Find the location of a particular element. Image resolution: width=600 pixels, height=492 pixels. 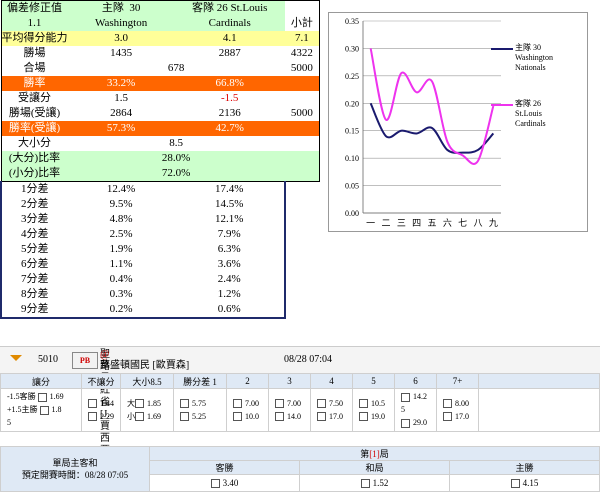

table-title: 偏差修正值 is located at coordinates (34, 8).